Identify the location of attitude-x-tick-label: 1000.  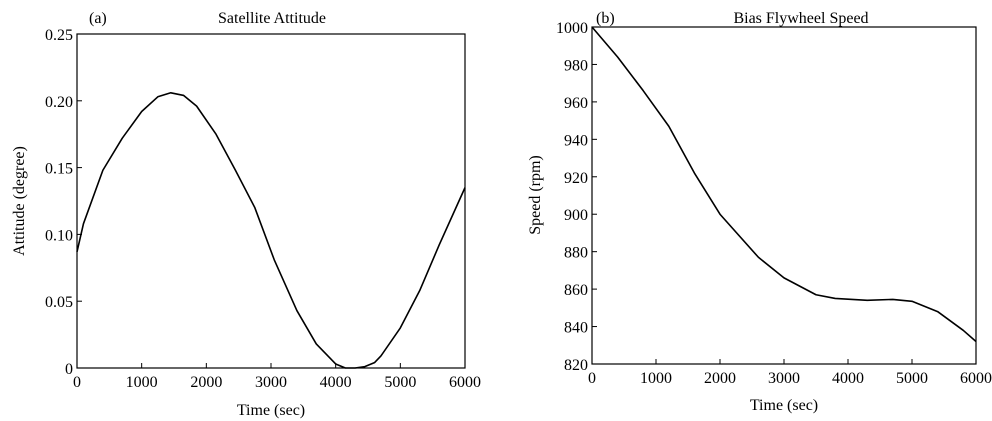
(142, 382).